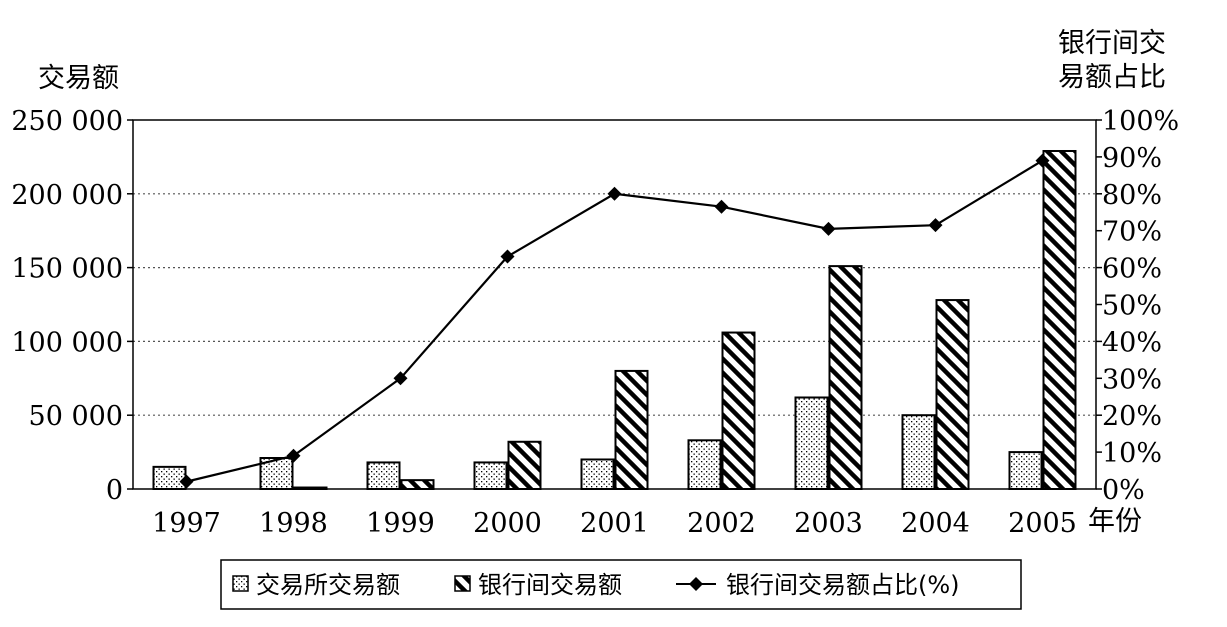  I want to click on ratio-point-1999, so click(400, 378).